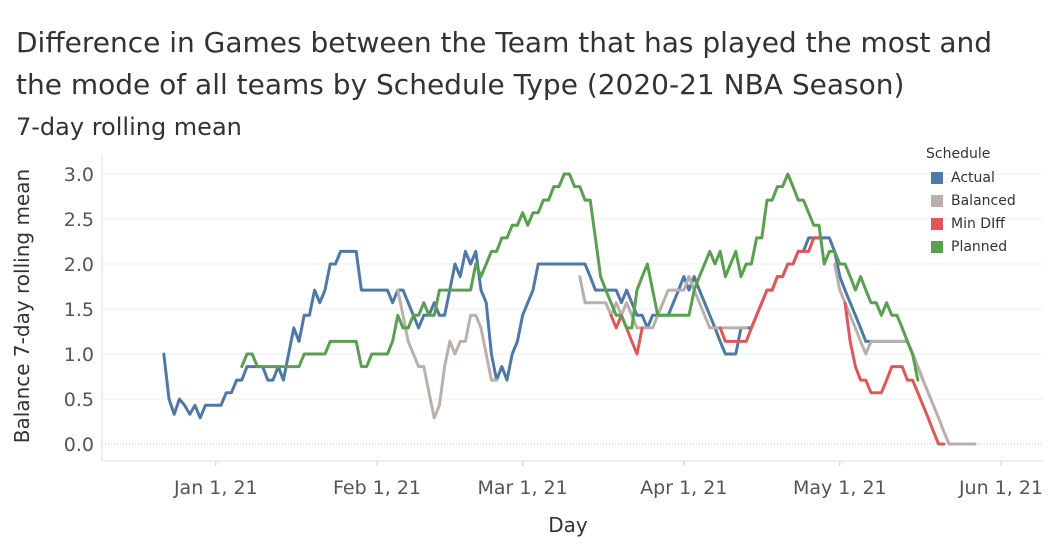  I want to click on legend-title: Schedule, so click(958, 154).